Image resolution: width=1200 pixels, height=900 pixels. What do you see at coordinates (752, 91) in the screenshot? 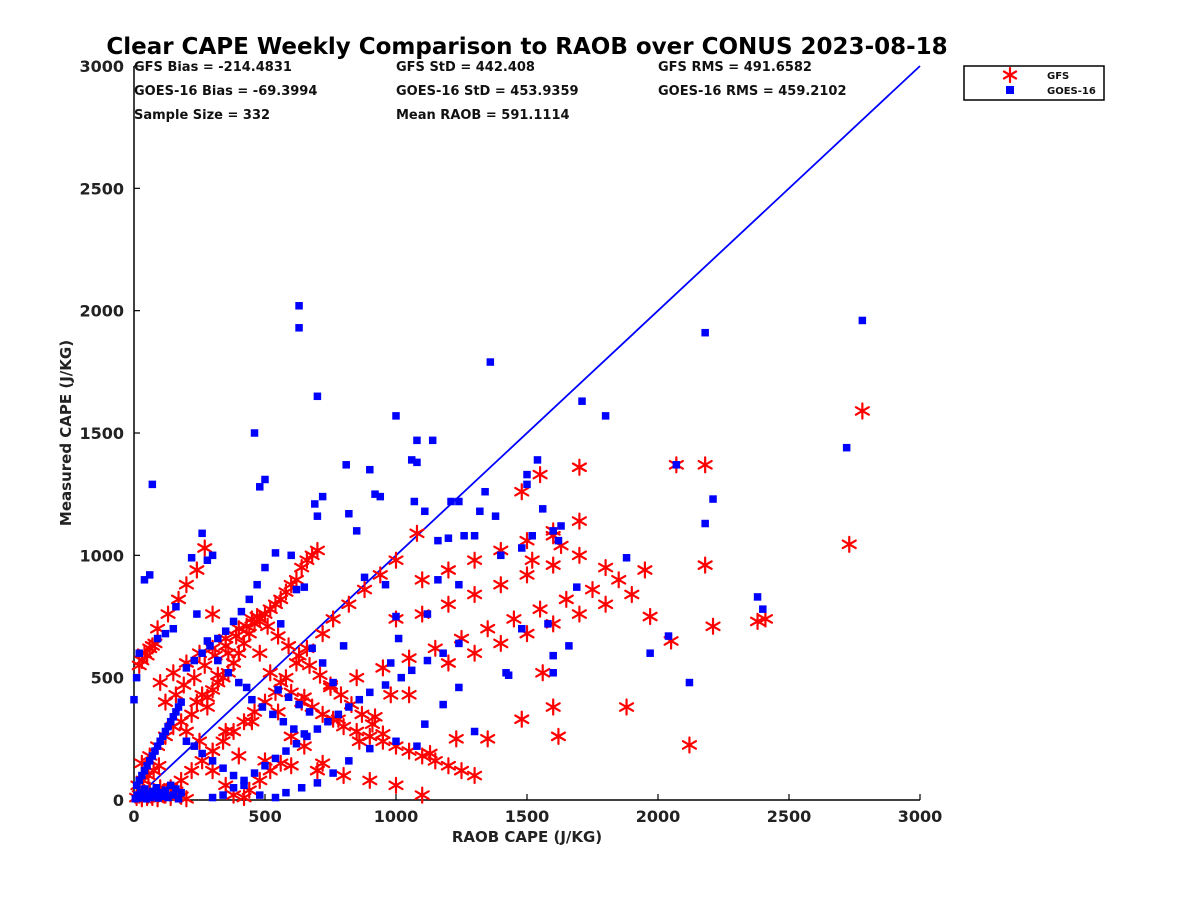
I see `stats-text: GOES-16 RMS = 459.2102` at bounding box center [752, 91].